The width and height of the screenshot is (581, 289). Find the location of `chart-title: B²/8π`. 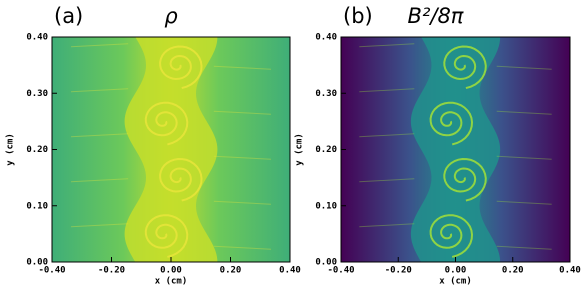

chart-title: B²/8π is located at coordinates (436, 16).